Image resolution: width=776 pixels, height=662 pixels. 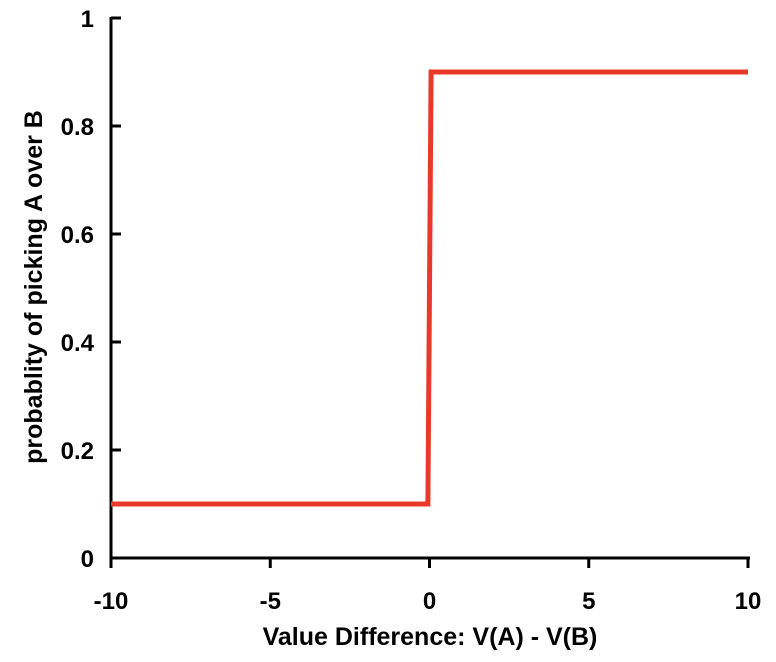 I want to click on x-tick-label: -10, so click(x=111, y=601).